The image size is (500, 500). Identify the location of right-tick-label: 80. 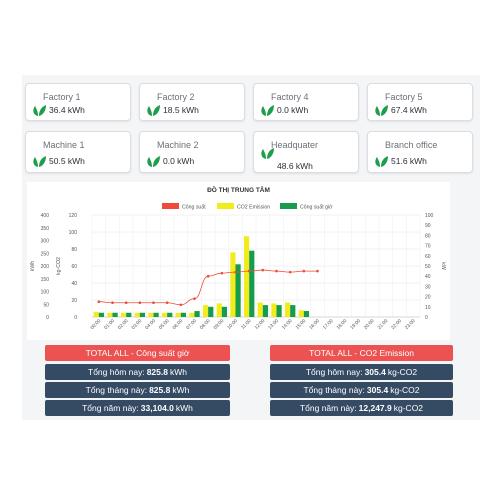
(428, 236).